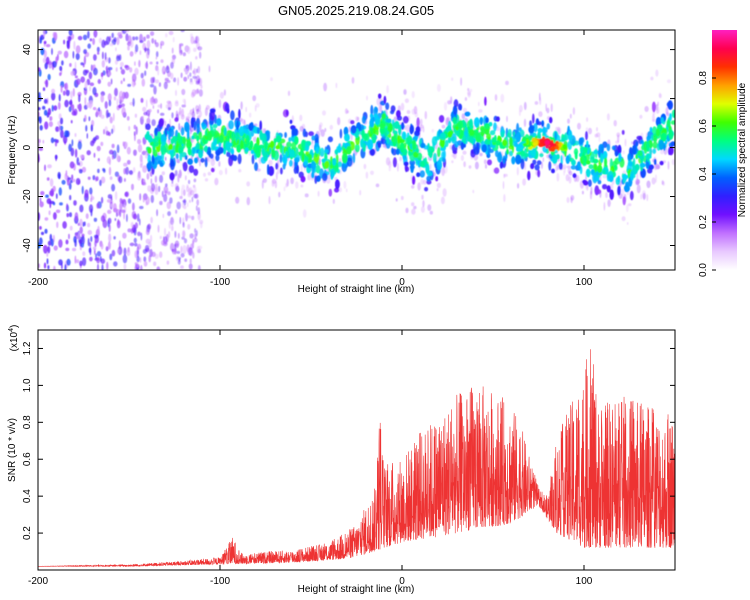 This screenshot has width=750, height=600. I want to click on snr-scale-label: (x104), so click(14, 338).